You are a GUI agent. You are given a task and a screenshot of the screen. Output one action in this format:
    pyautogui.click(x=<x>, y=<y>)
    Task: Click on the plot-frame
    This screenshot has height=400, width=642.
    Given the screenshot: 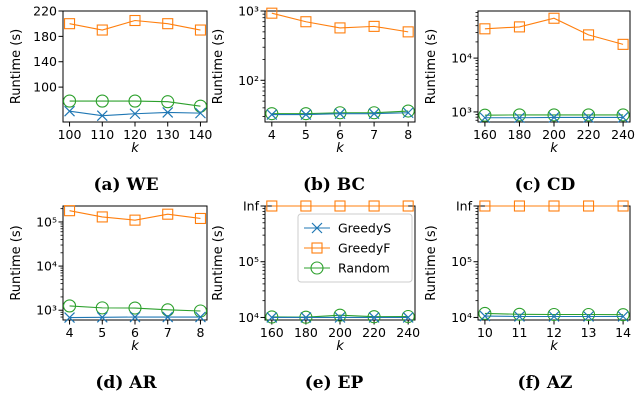 What is the action you would take?
    pyautogui.click(x=554, y=263)
    